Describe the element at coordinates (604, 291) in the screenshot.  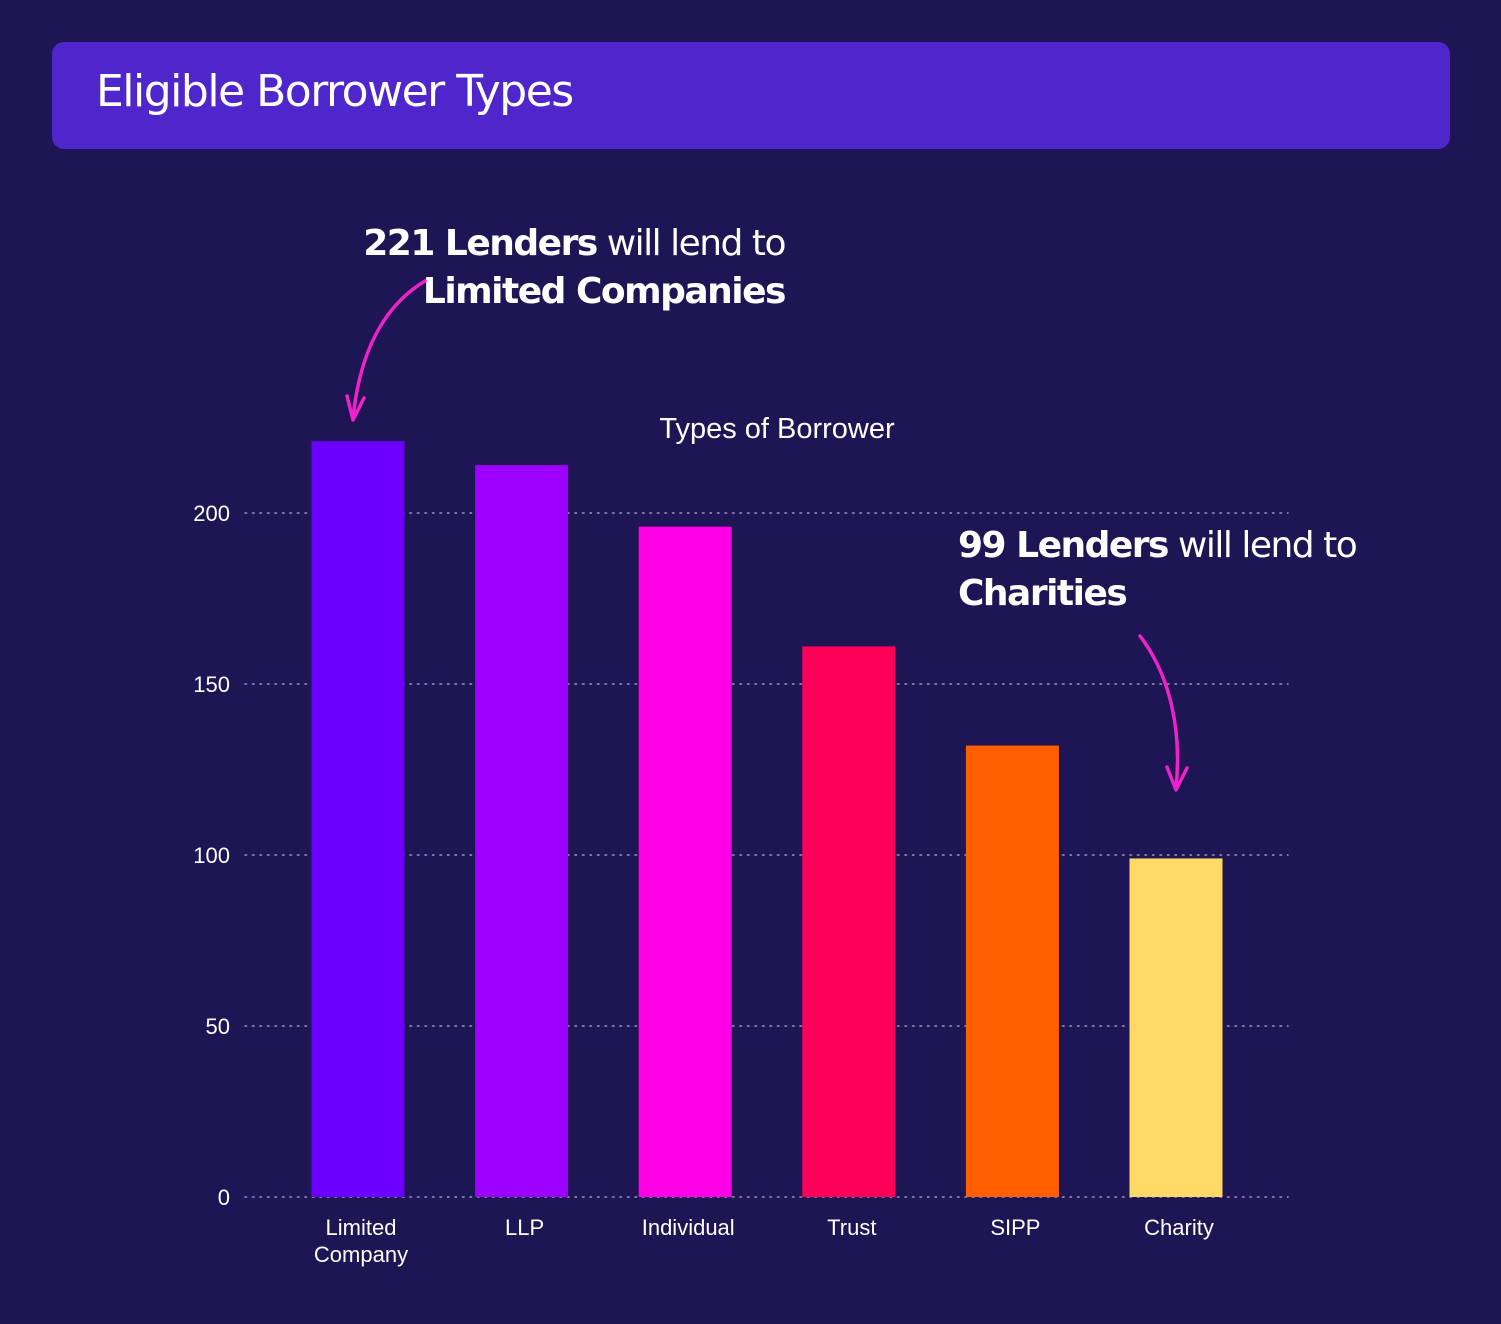
I see `callout-target: Limited Companies` at that location.